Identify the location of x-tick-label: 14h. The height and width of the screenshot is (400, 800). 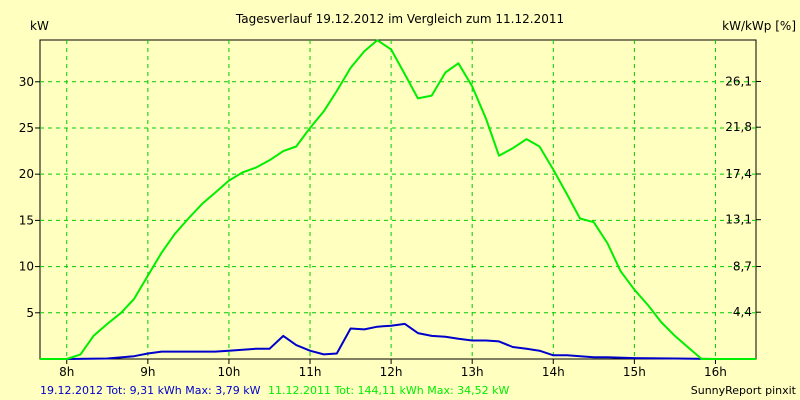
(553, 372).